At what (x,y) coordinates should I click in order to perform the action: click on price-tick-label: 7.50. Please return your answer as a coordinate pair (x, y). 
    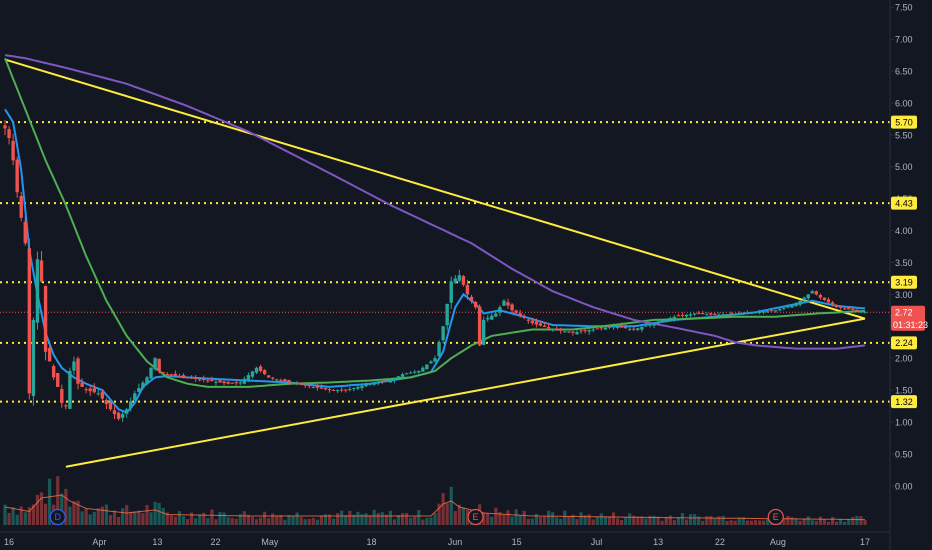
    Looking at the image, I should click on (904, 8).